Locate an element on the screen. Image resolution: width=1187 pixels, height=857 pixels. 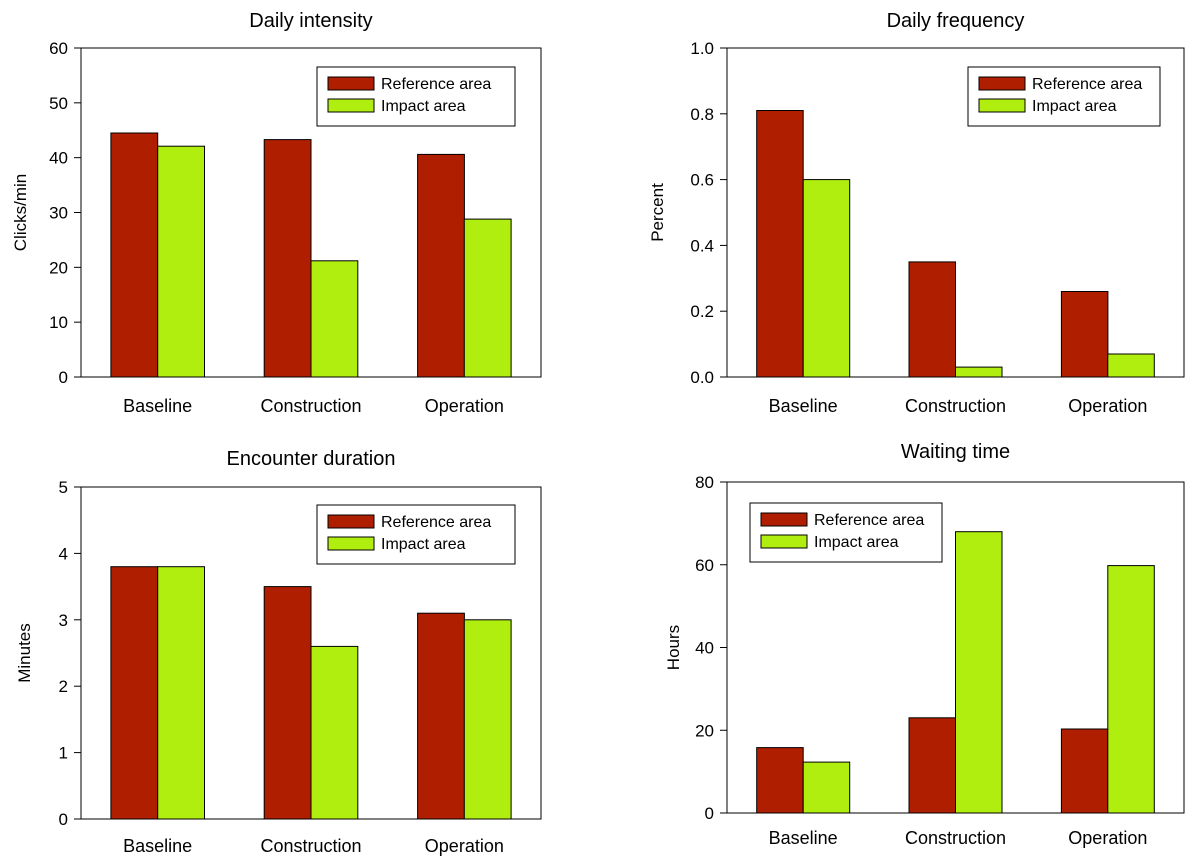
y-tick-label: 2 is located at coordinates (63, 686).